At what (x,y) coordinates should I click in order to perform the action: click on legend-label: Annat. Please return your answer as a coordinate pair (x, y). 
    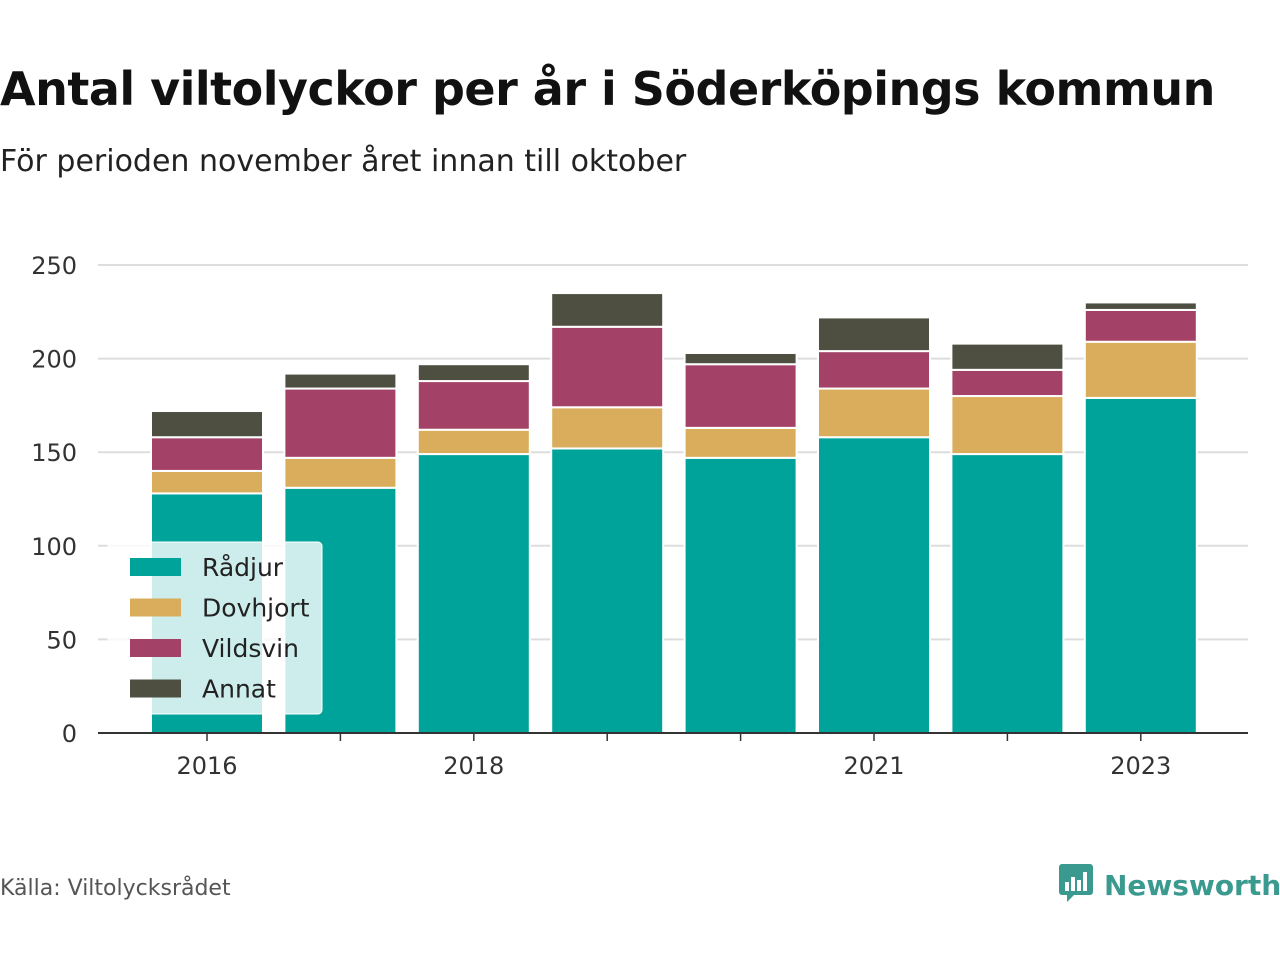
    Looking at the image, I should click on (239, 689).